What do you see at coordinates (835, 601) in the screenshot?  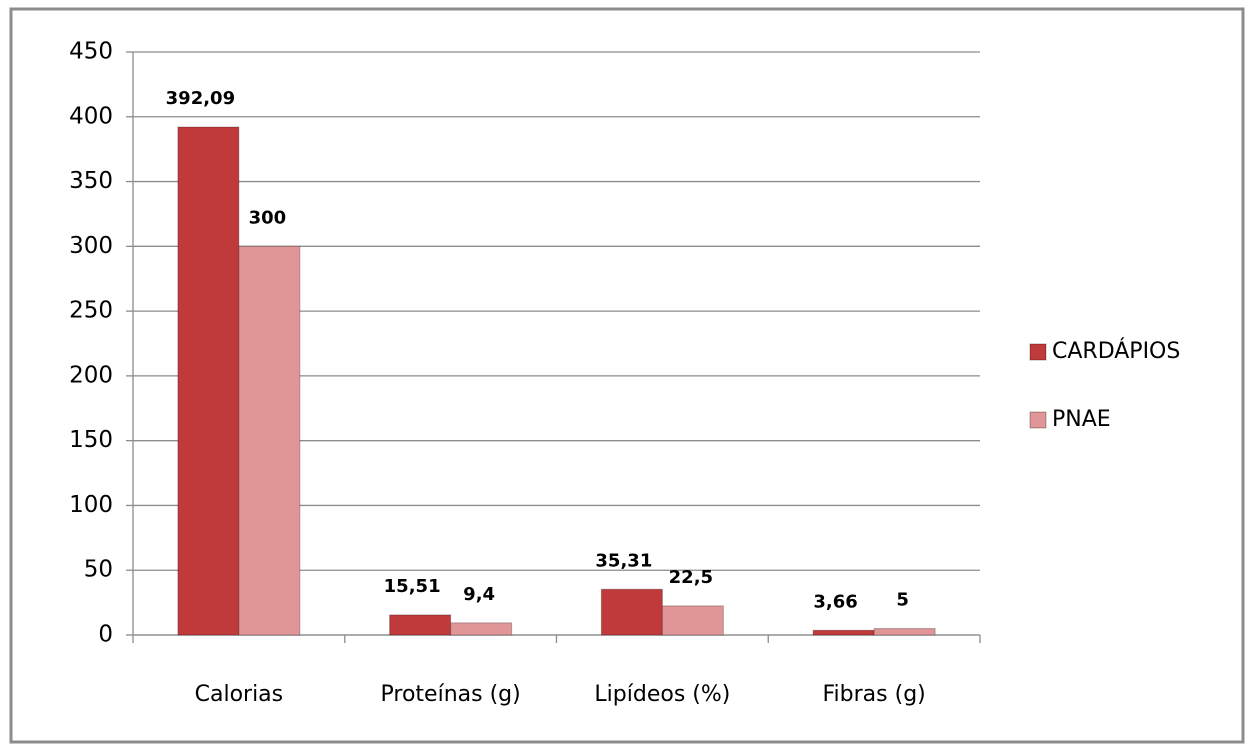 I see `value-label: 3,66` at bounding box center [835, 601].